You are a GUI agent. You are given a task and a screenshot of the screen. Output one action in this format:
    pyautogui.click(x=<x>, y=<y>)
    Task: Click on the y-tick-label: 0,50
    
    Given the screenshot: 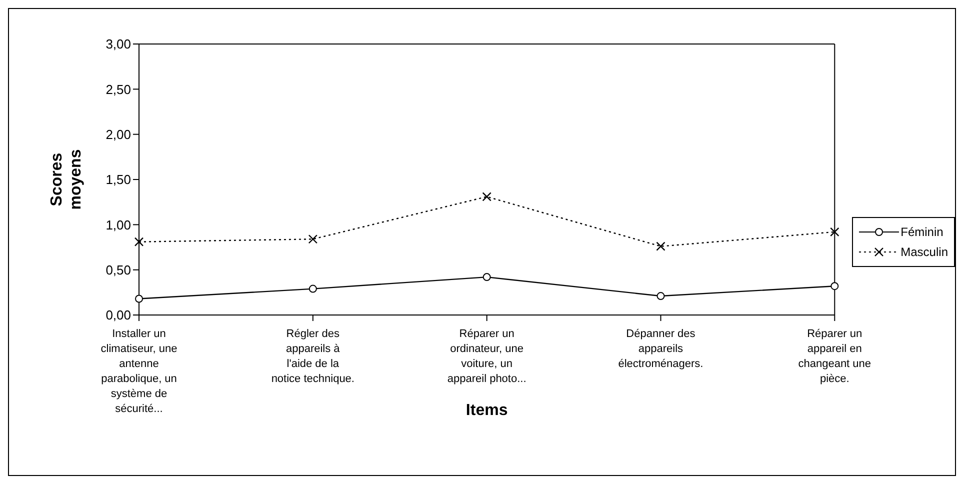 What is the action you would take?
    pyautogui.click(x=118, y=270)
    